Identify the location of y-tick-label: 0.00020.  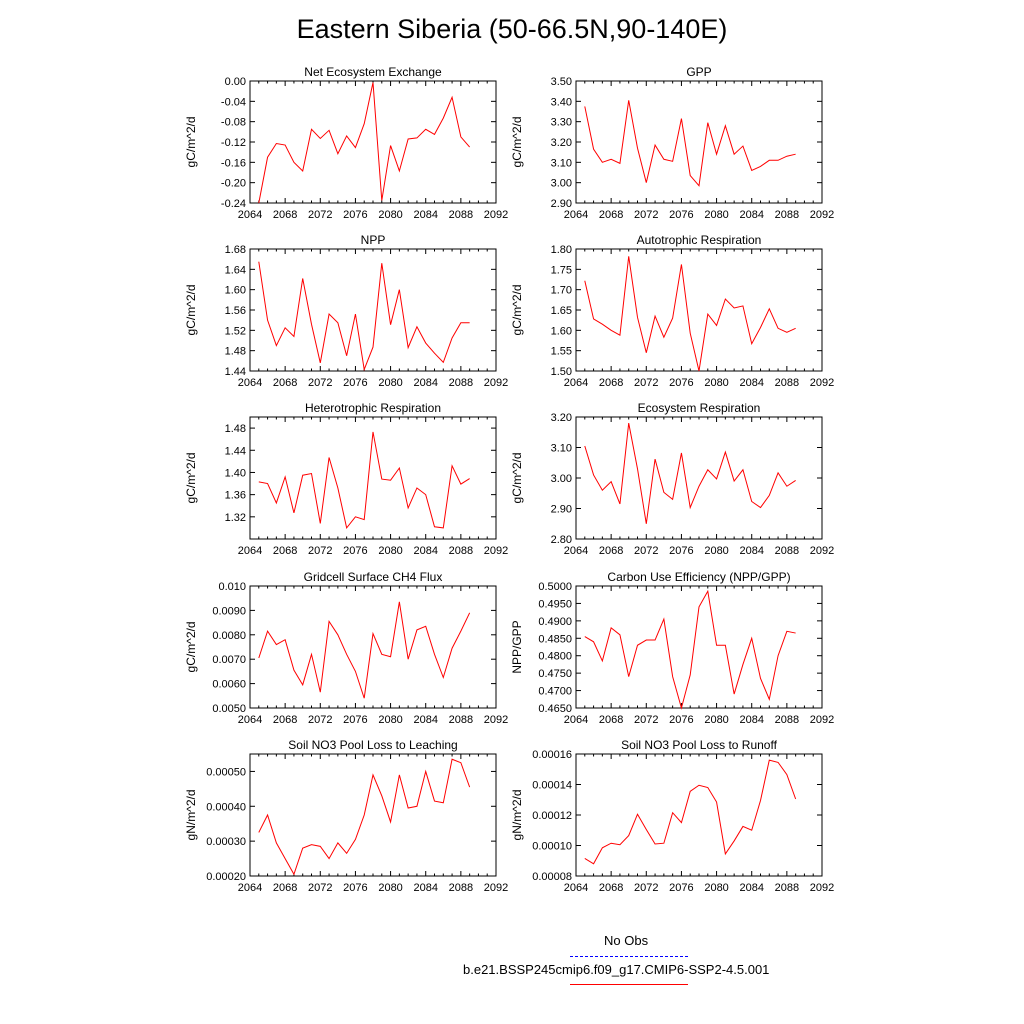
(226, 877).